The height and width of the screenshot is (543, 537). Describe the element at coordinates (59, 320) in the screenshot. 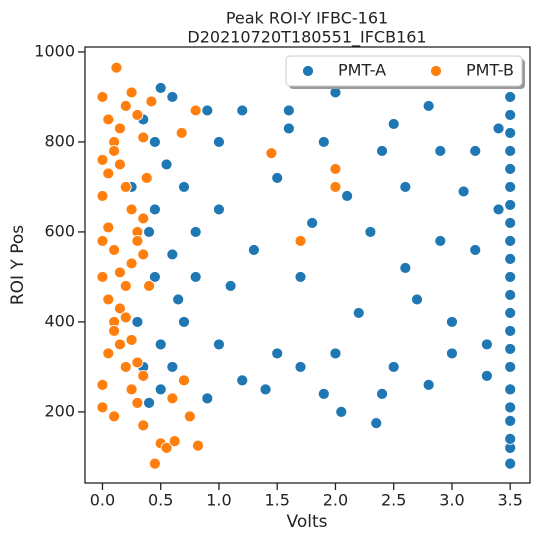

I see `y-tick-label: 400` at that location.